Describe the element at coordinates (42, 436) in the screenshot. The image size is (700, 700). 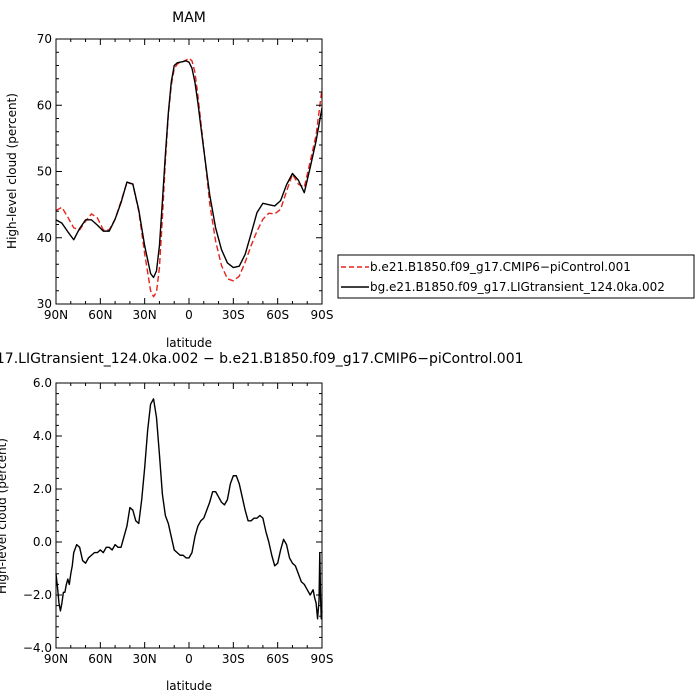
I see `bottom-y-tick-label: 4.0` at that location.